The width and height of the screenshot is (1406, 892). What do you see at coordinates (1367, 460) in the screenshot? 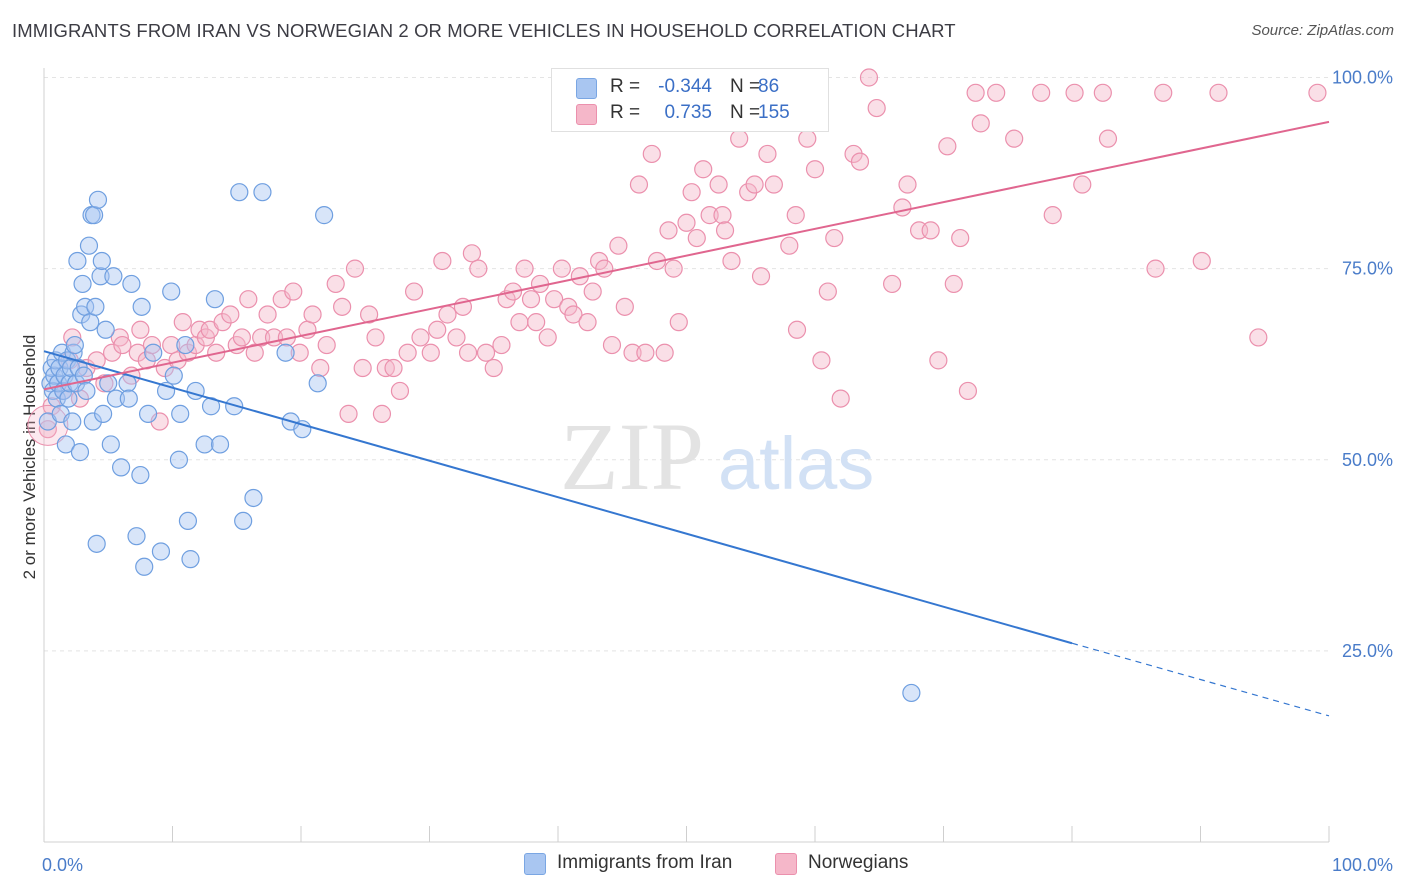
I see `y-tick-label: 50.0%` at bounding box center [1367, 460].